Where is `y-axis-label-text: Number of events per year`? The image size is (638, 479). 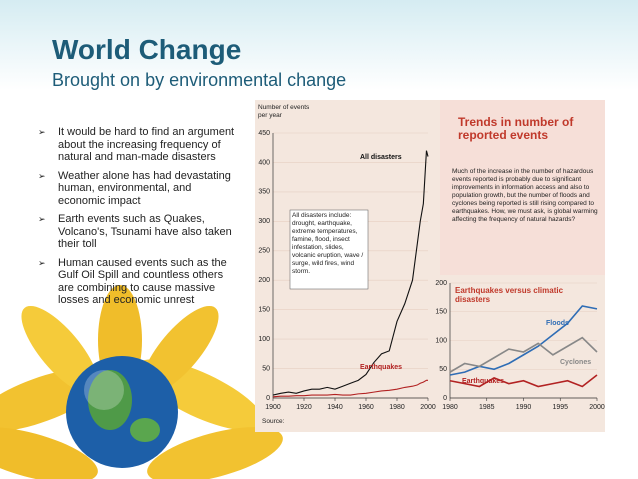 y-axis-label-text: Number of events per year is located at coordinates (284, 111).